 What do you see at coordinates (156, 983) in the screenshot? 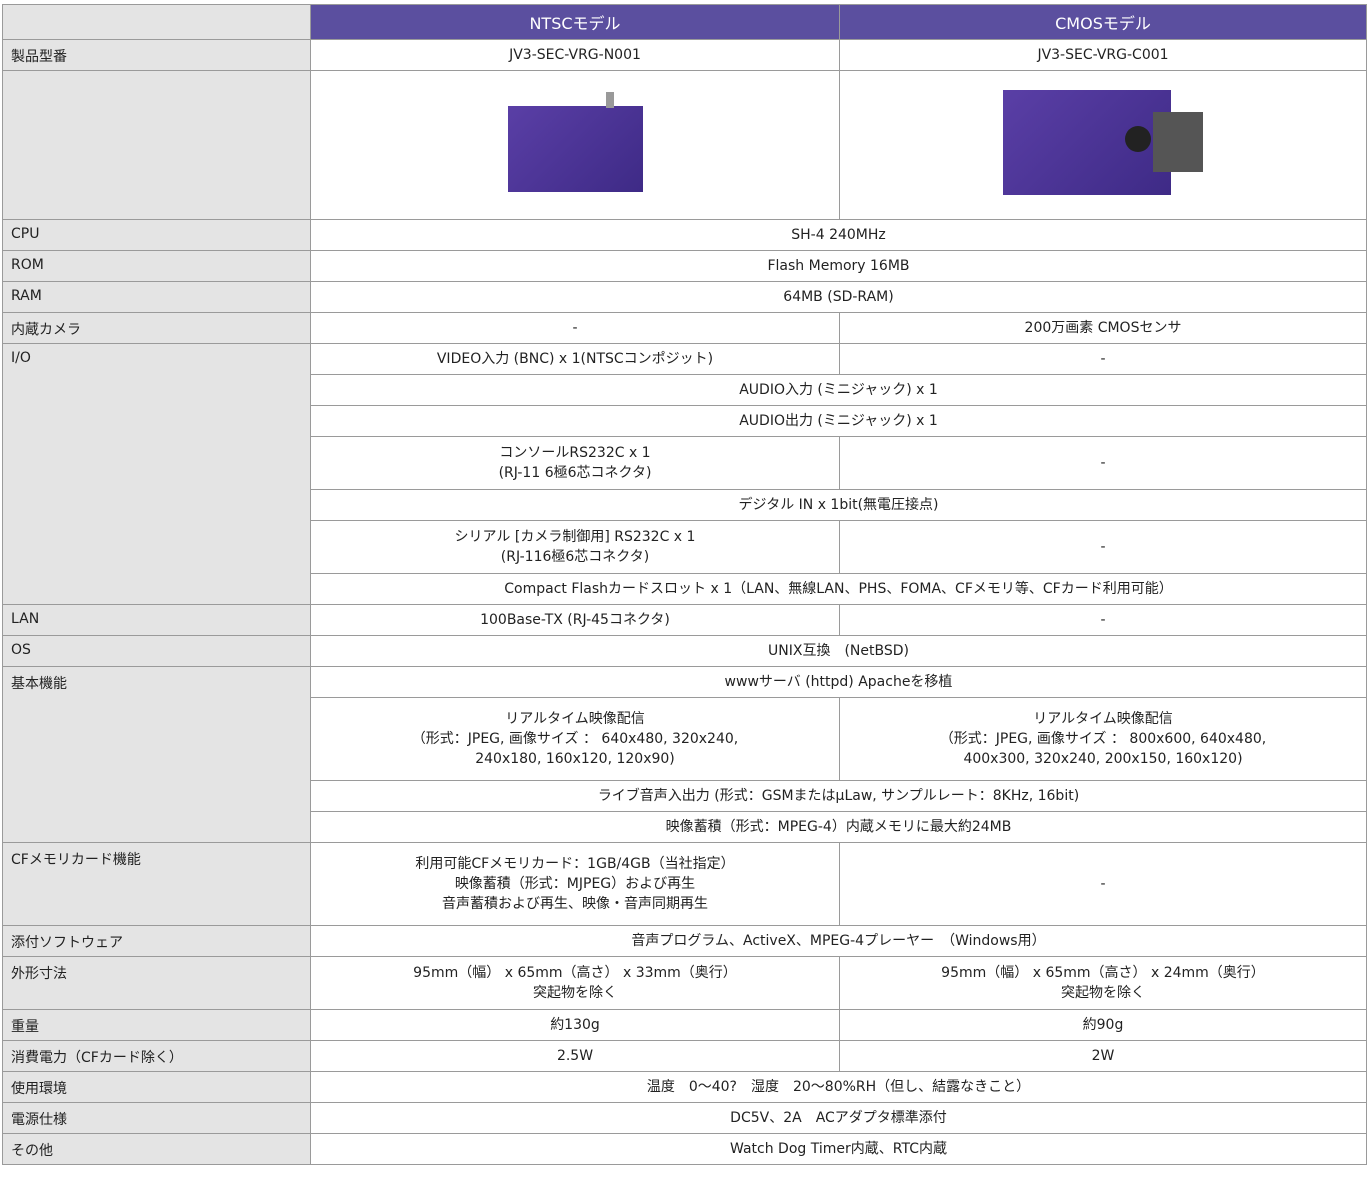
I see `label-cell: 外形寸法` at bounding box center [156, 983].